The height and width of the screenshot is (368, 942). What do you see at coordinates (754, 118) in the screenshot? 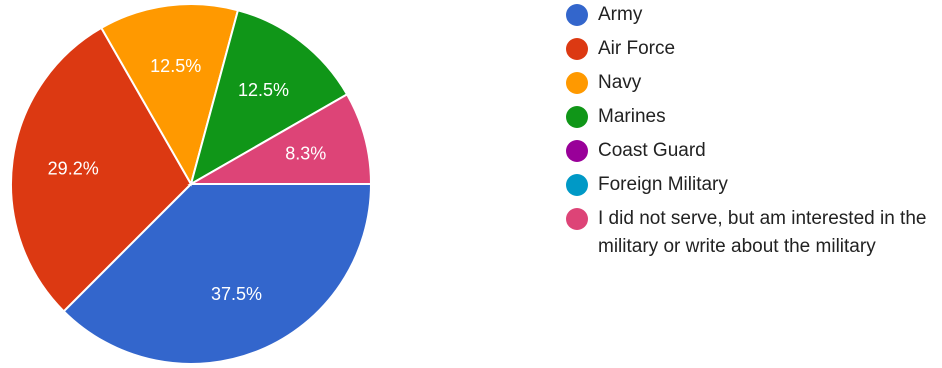
I see `legend-item-marines: Marines` at bounding box center [754, 118].